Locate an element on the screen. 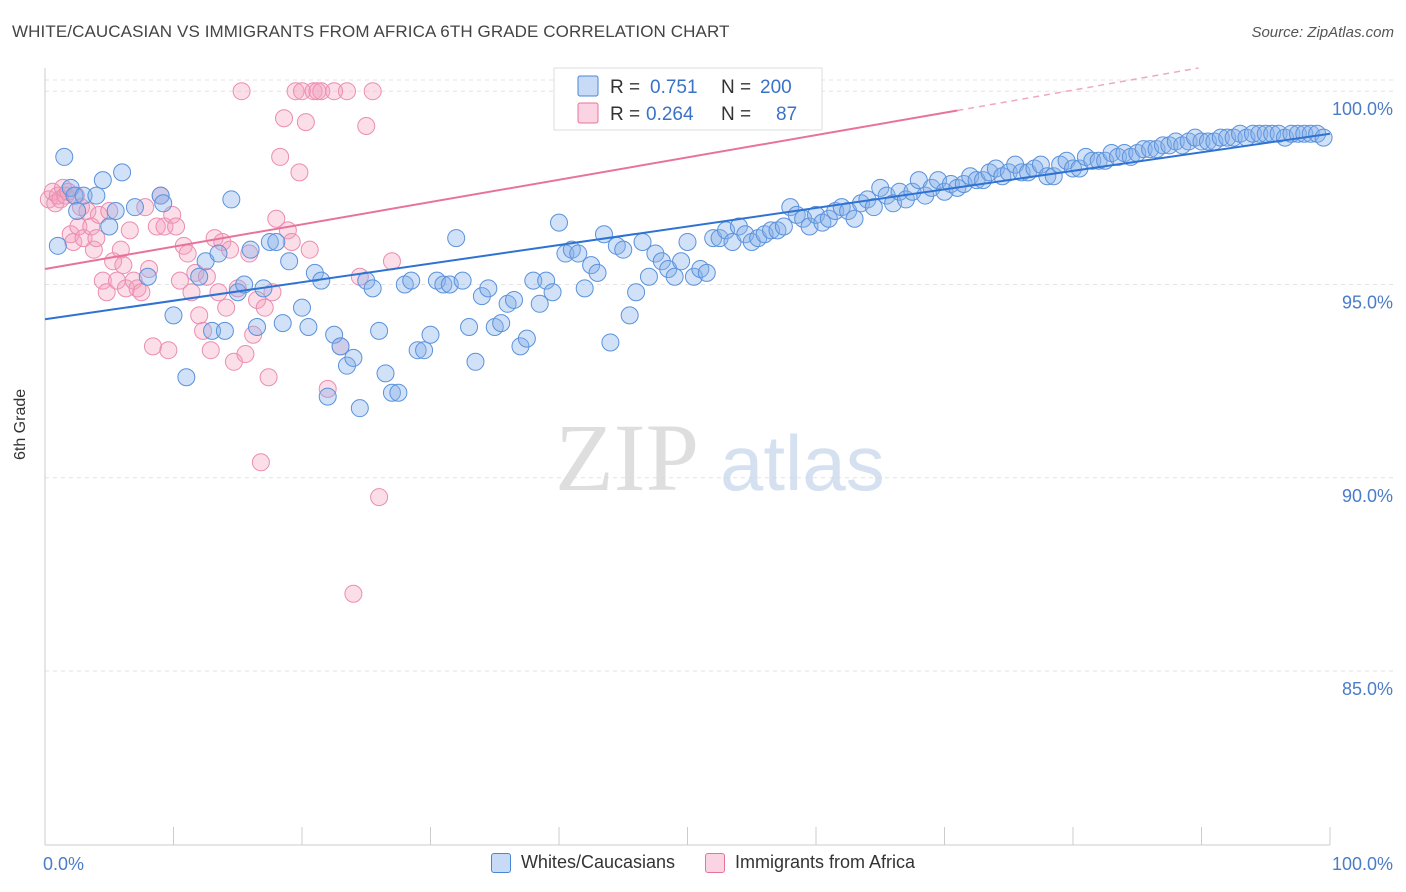 Image resolution: width=1406 pixels, height=892 pixels. legend-item-whites: Whites/Caucasians is located at coordinates (583, 862).